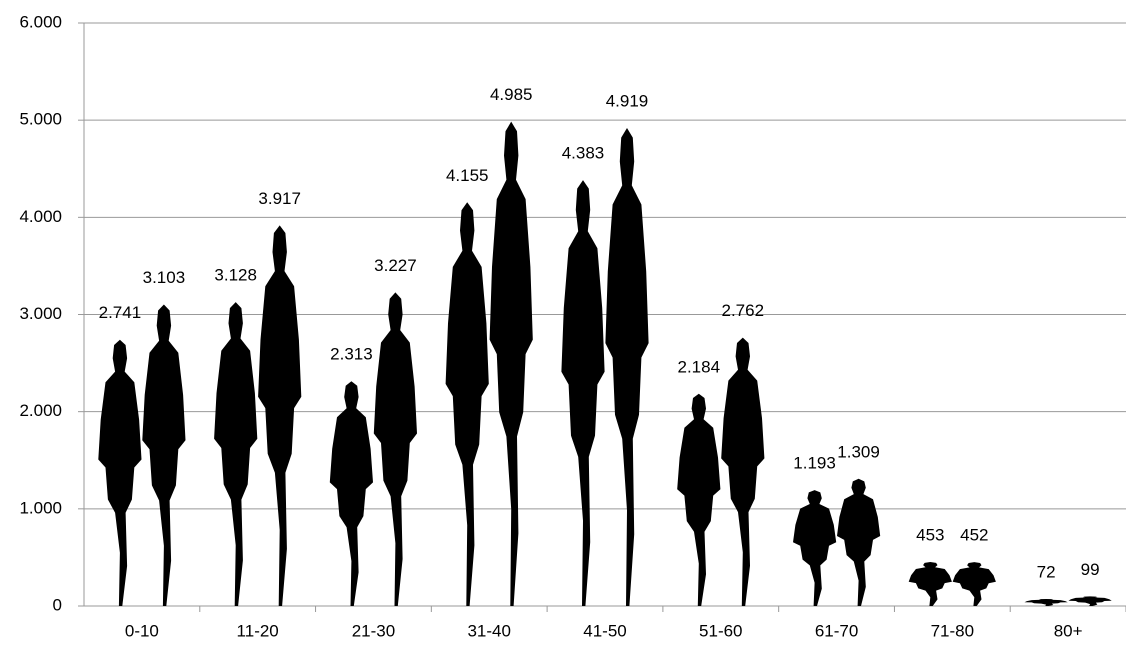 The width and height of the screenshot is (1126, 648). I want to click on value-label: 4.155, so click(467, 175).